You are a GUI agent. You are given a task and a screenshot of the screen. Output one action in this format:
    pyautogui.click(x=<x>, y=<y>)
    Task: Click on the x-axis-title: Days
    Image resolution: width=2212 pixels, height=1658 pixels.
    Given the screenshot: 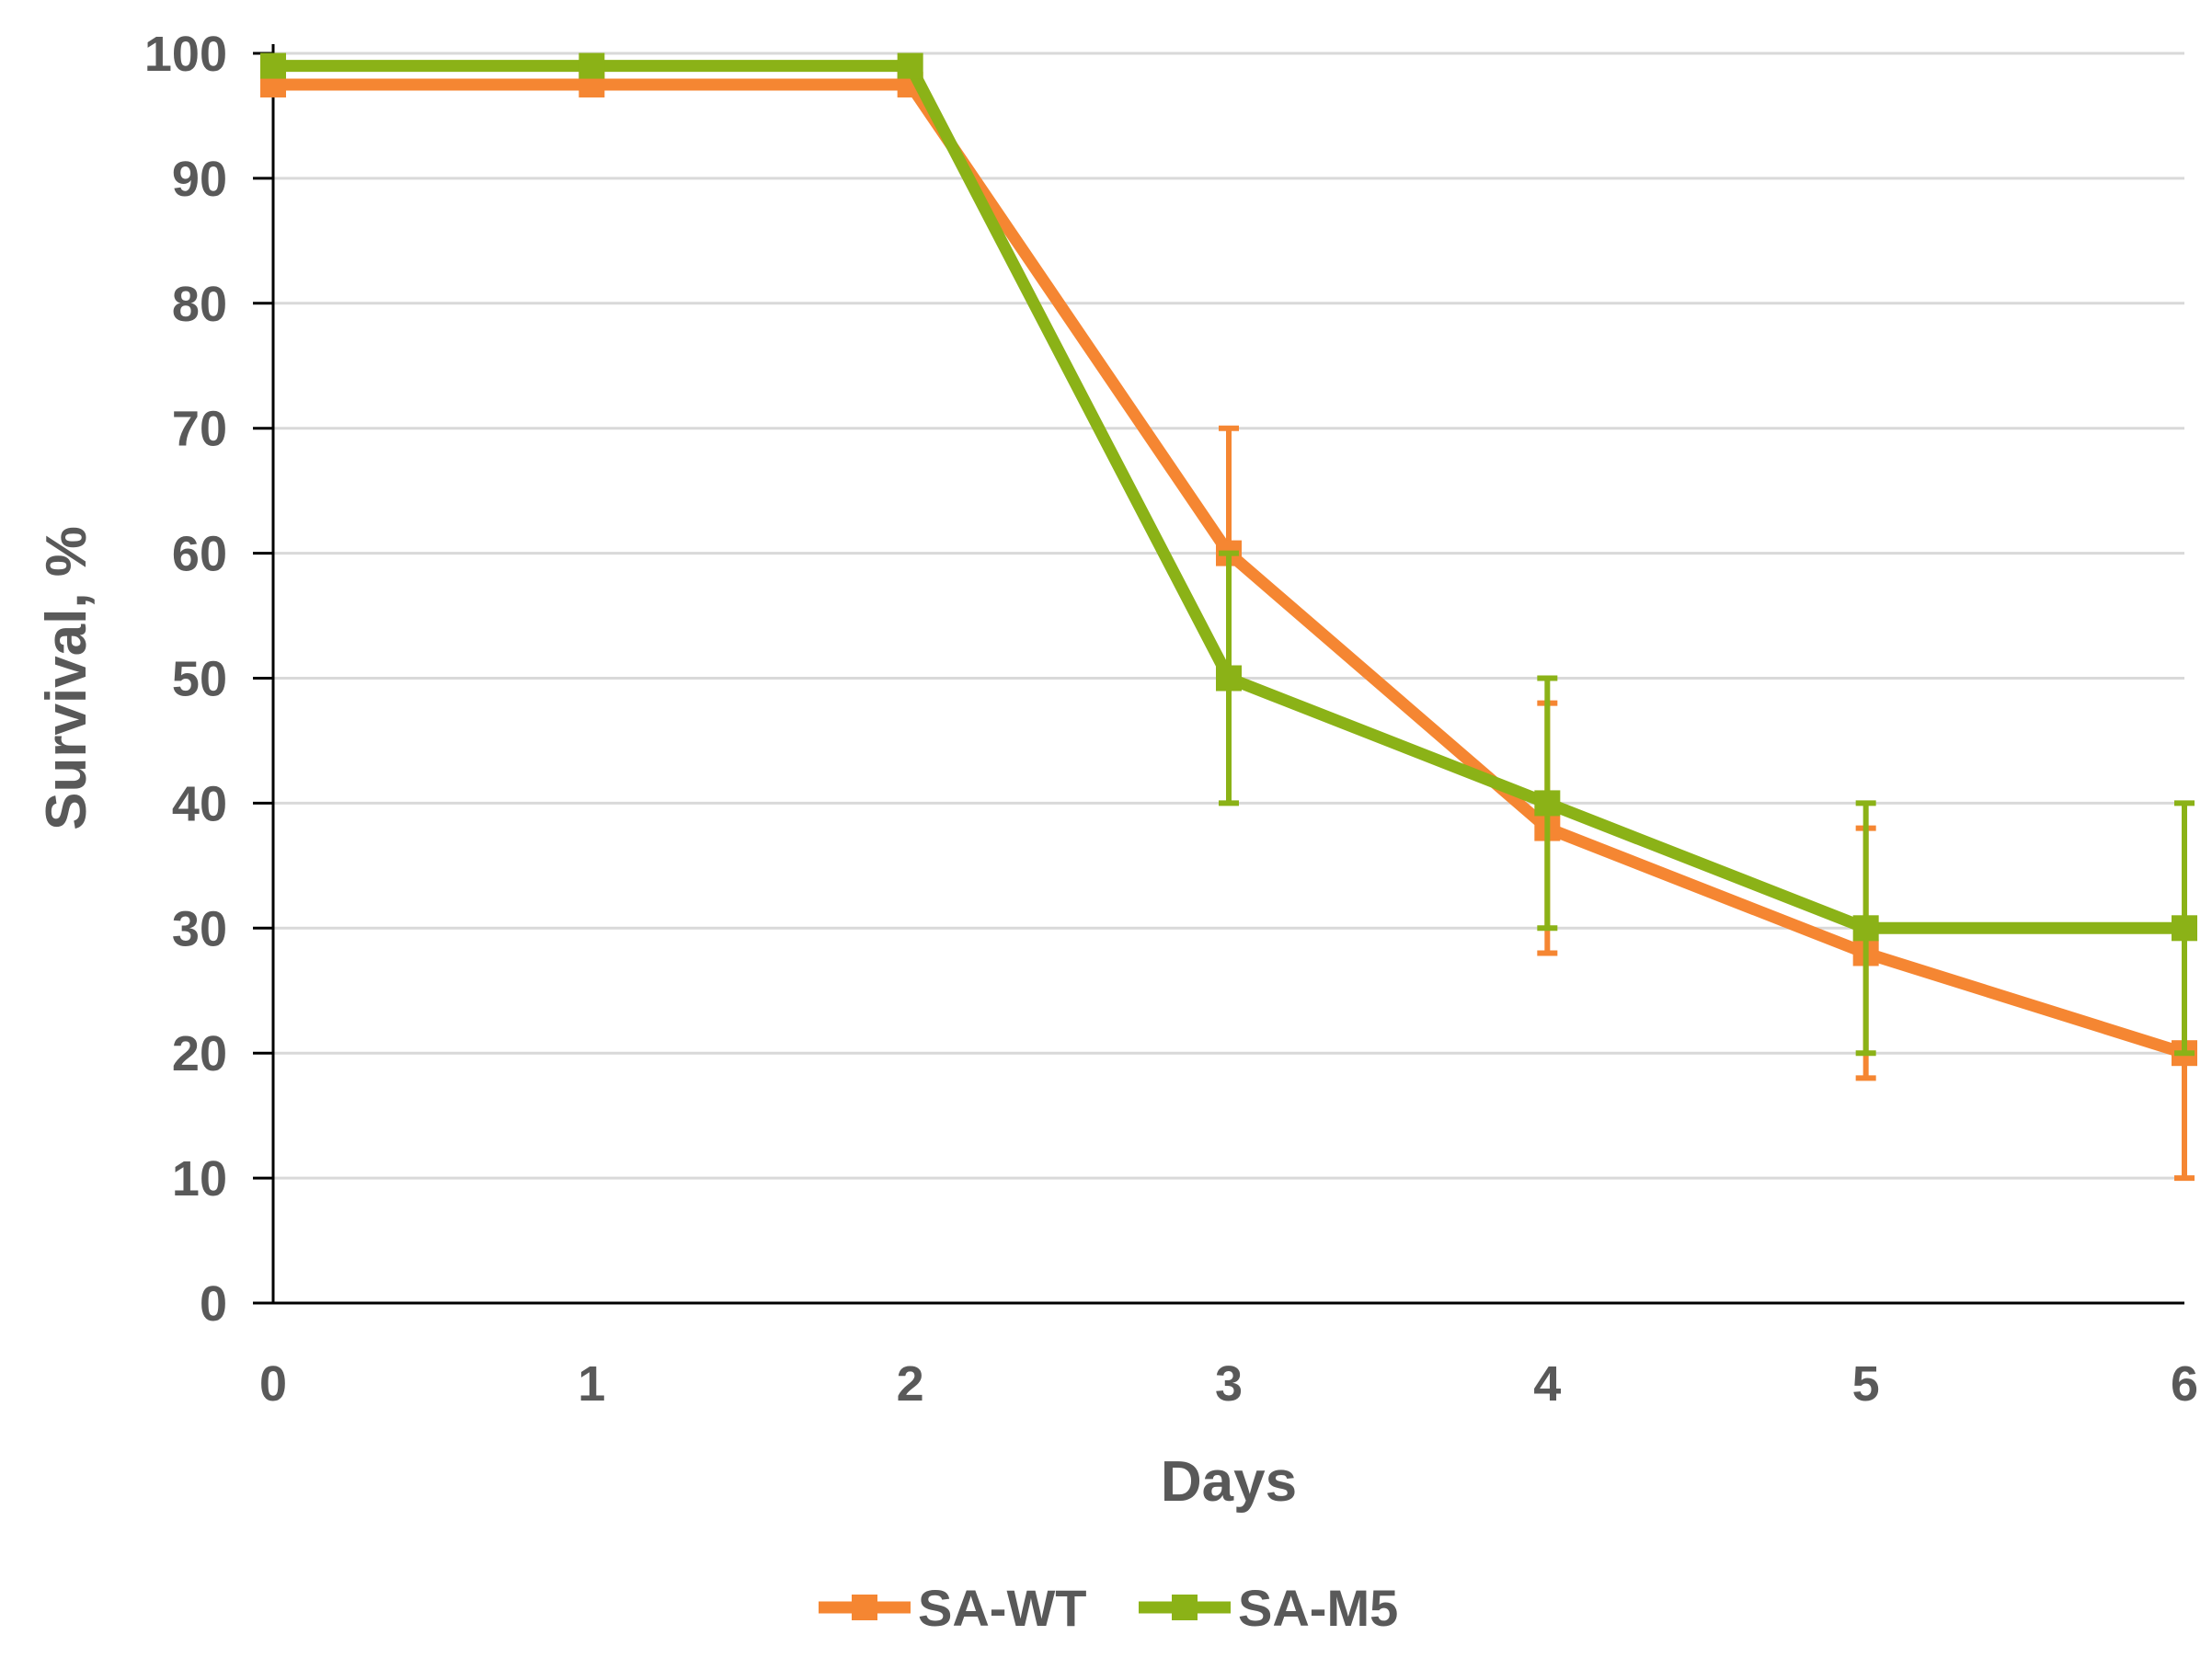 What is the action you would take?
    pyautogui.click(x=1229, y=1482)
    